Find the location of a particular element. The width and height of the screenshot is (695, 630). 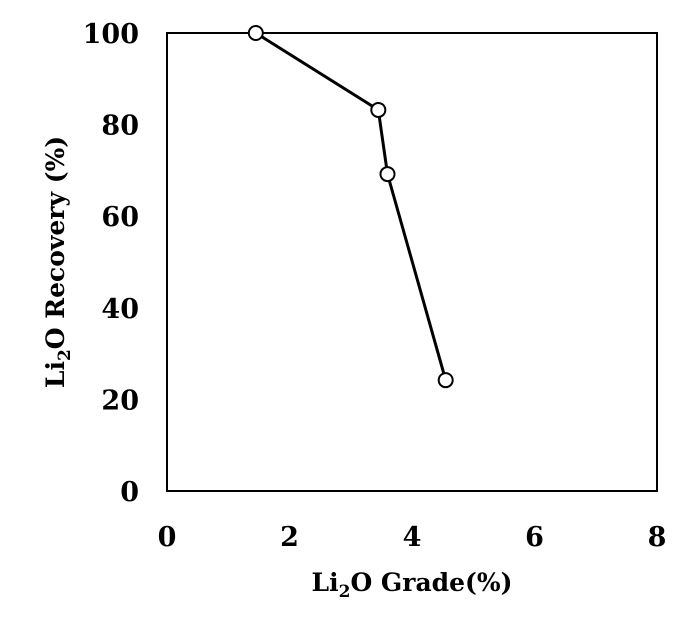

y-tick-label: 0 is located at coordinates (129, 492).